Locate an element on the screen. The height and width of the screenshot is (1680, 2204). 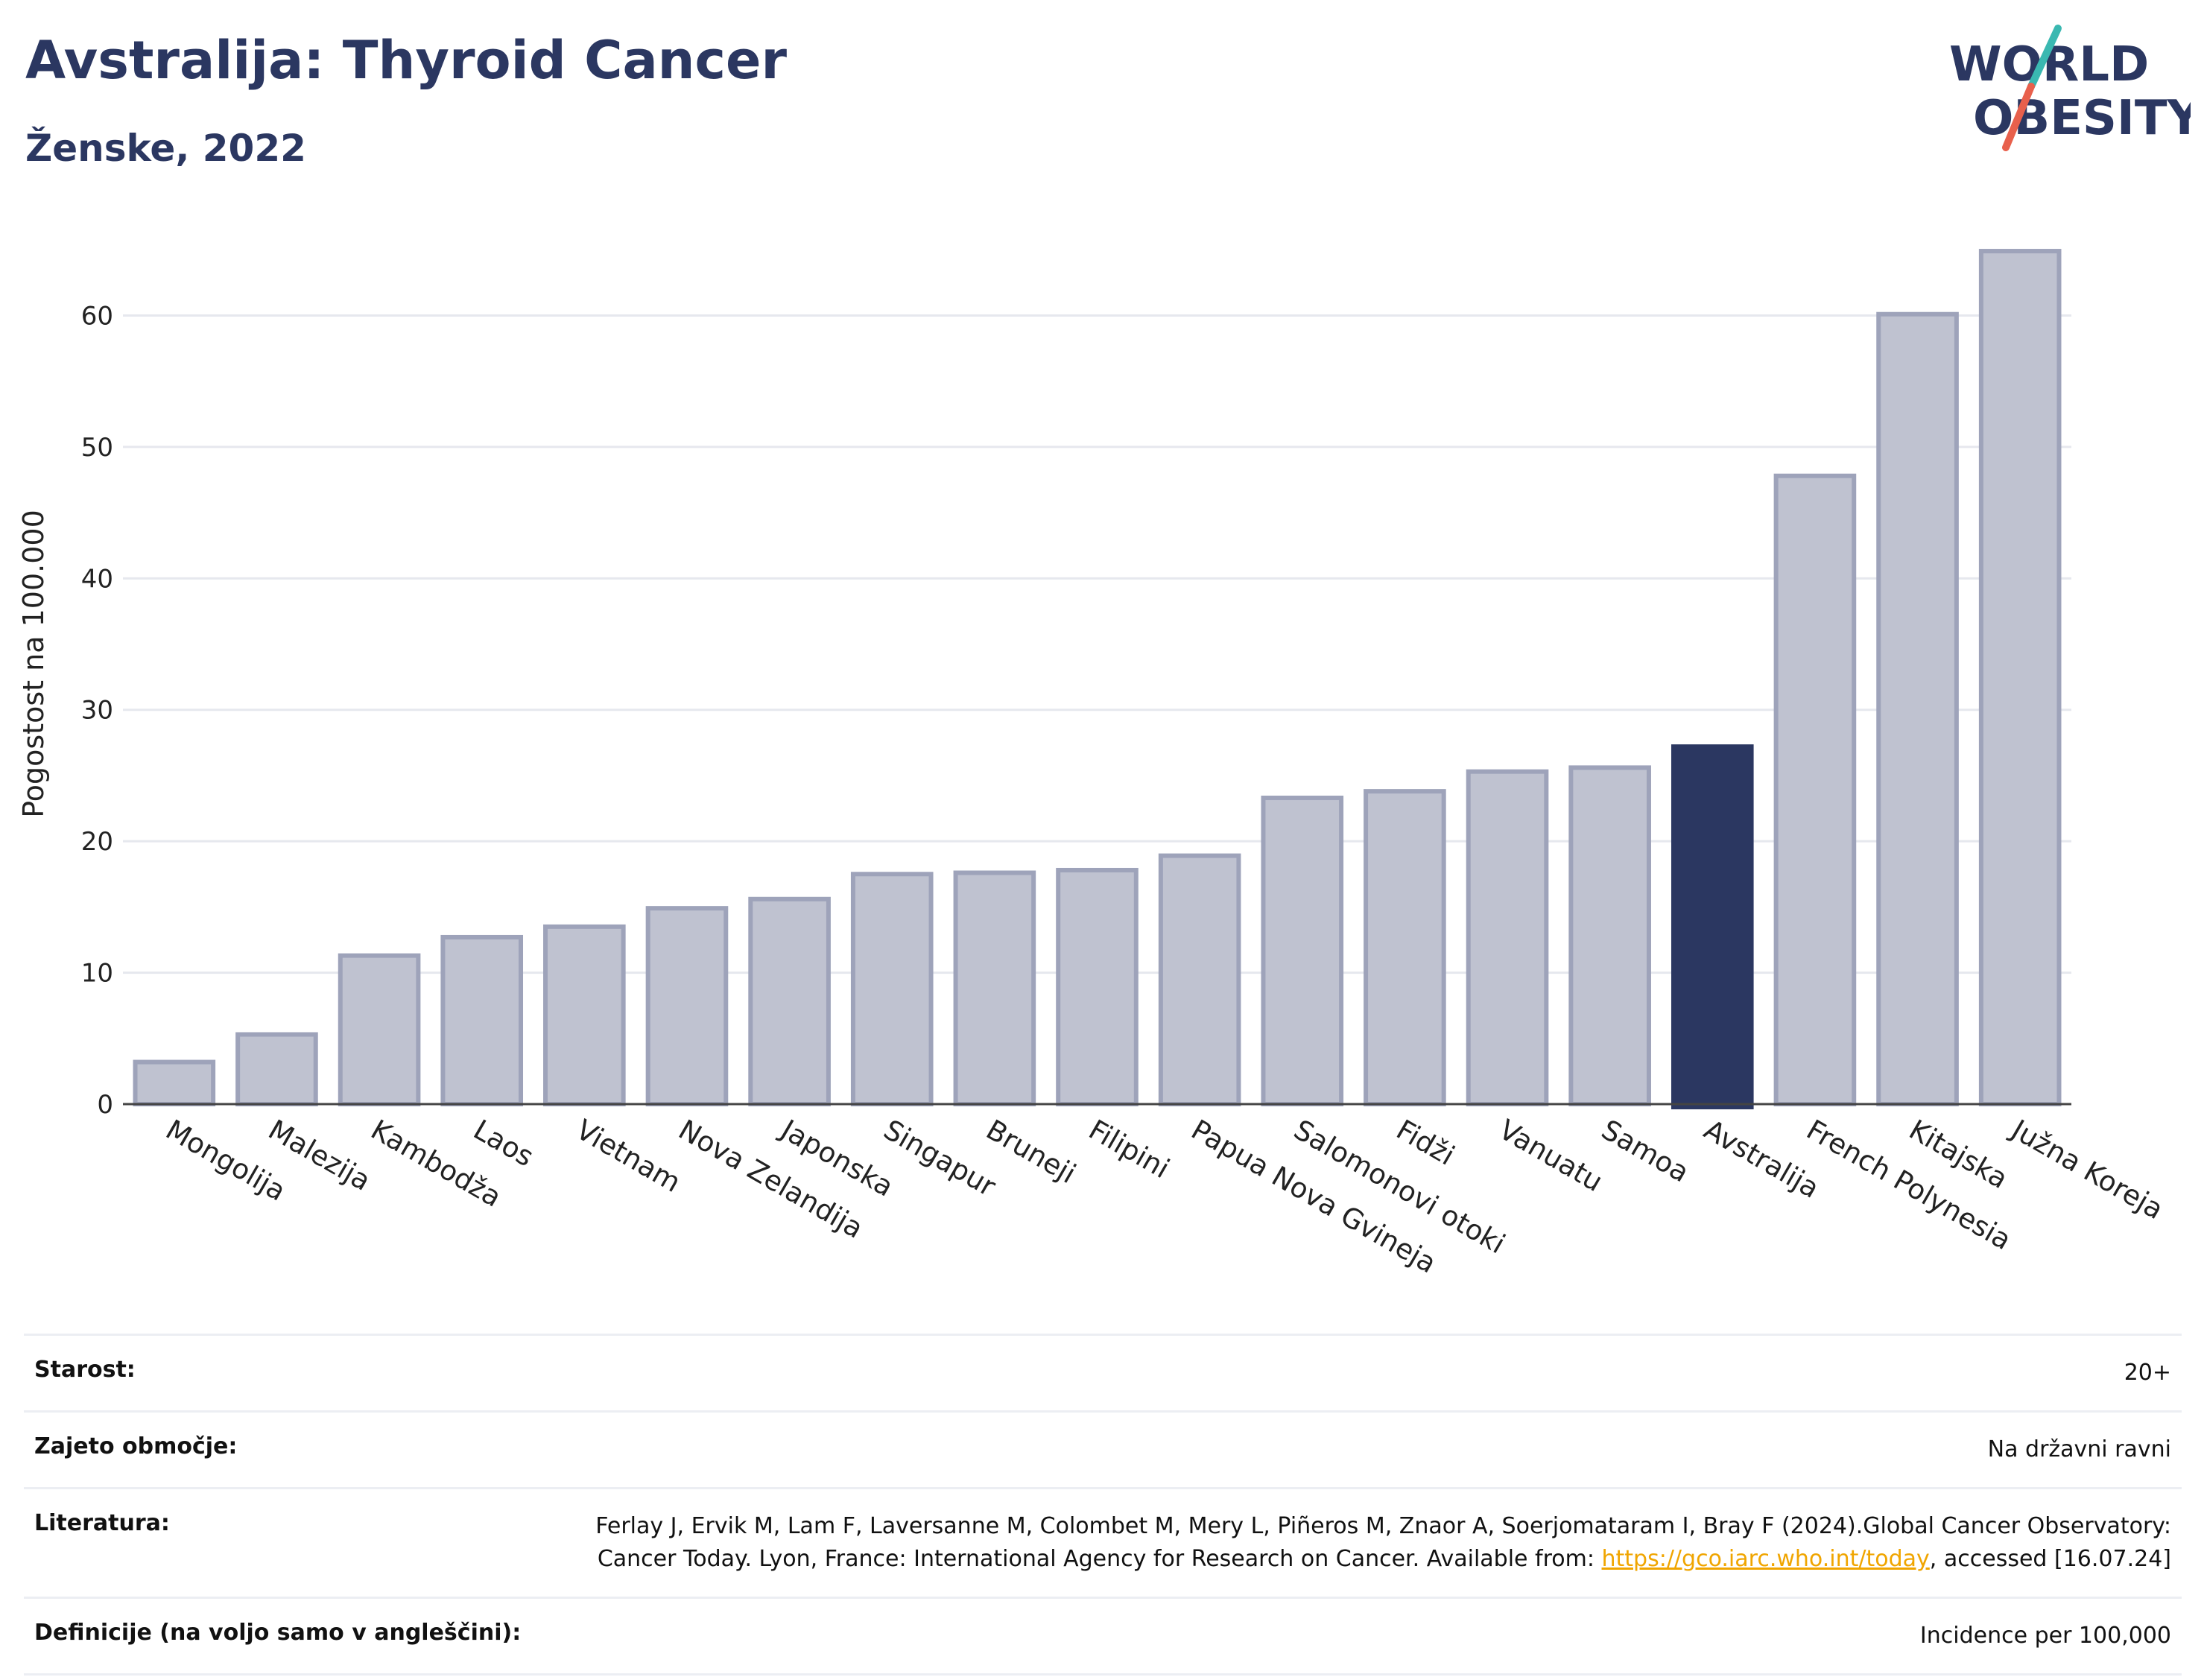
y-tick-label: 20 is located at coordinates (97, 842).